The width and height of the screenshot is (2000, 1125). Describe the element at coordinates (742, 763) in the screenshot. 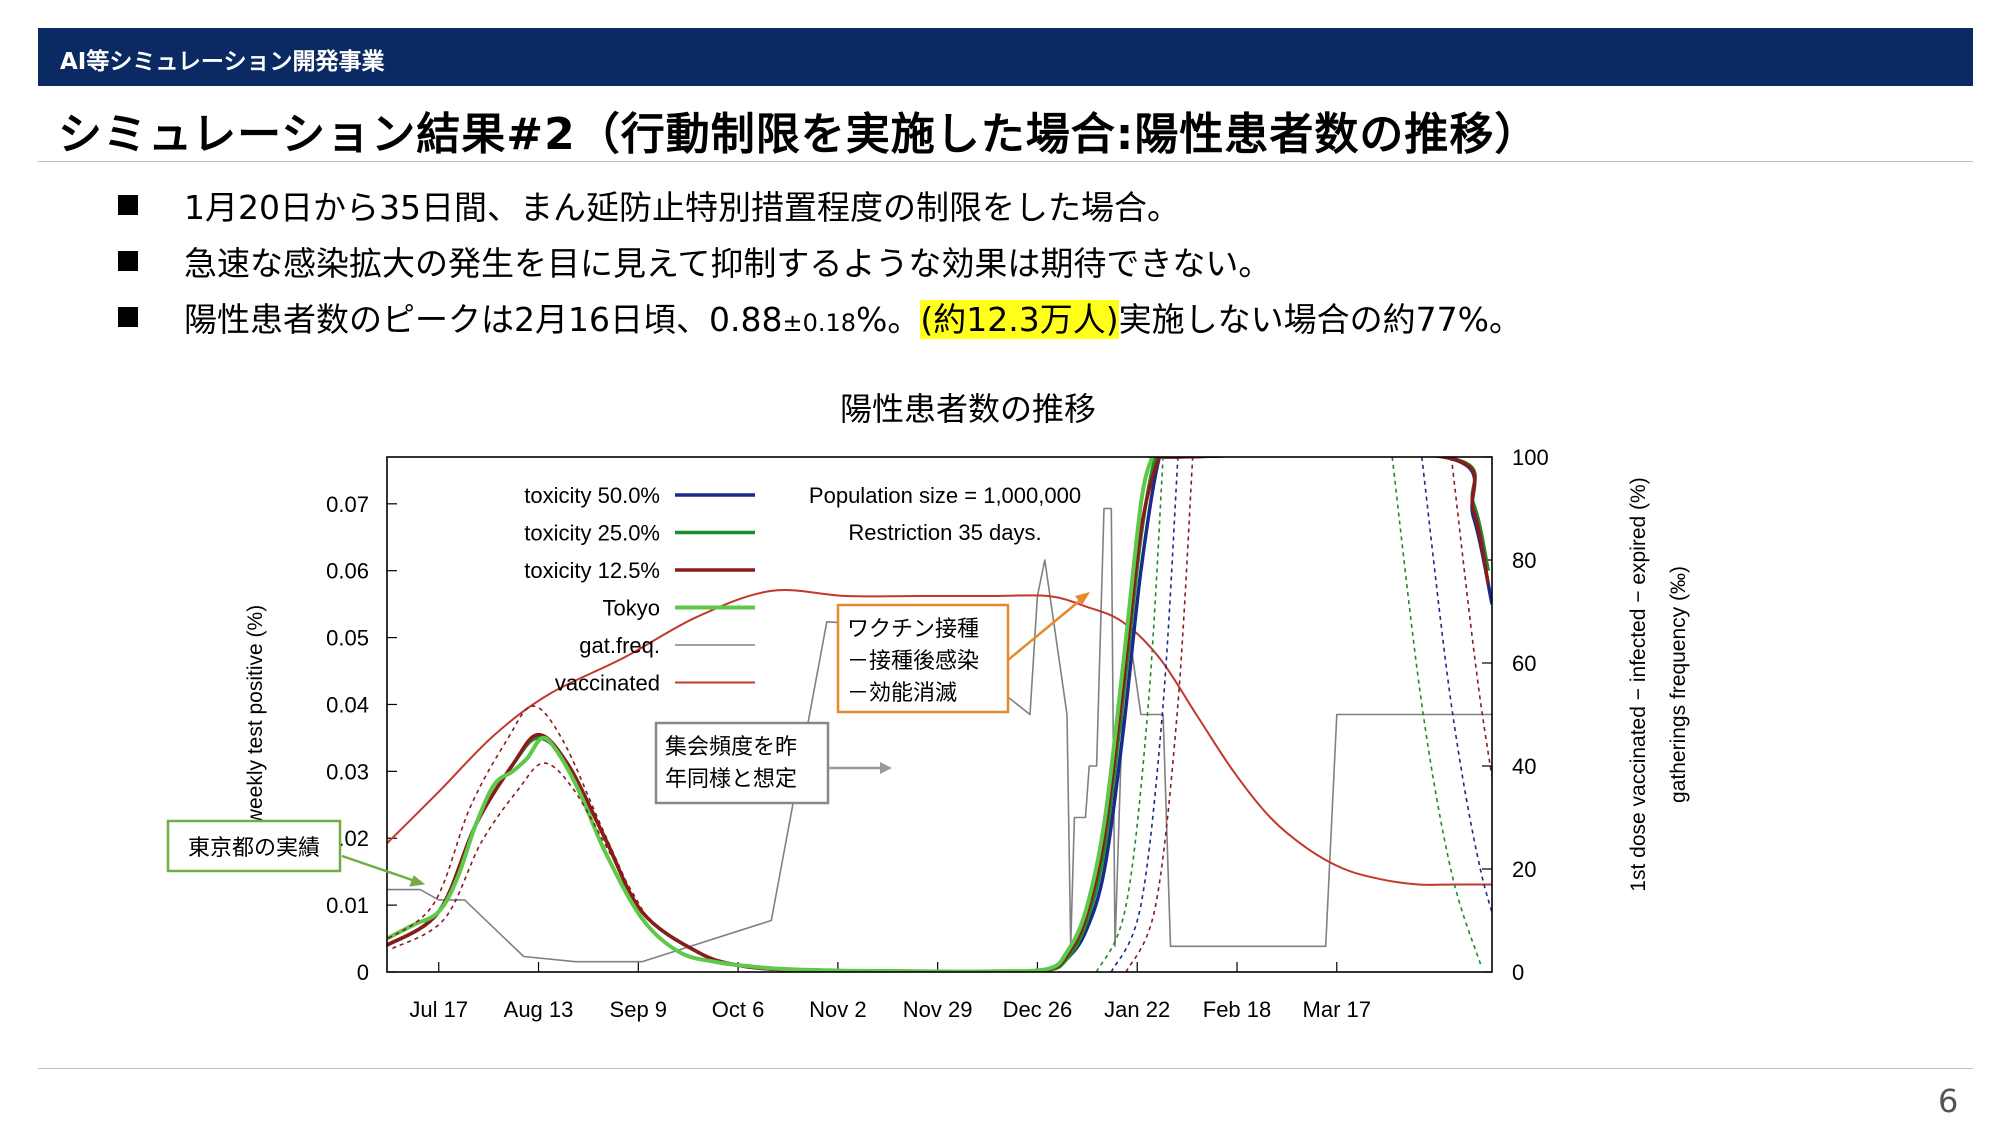

I see `annotation-box-gathering` at that location.